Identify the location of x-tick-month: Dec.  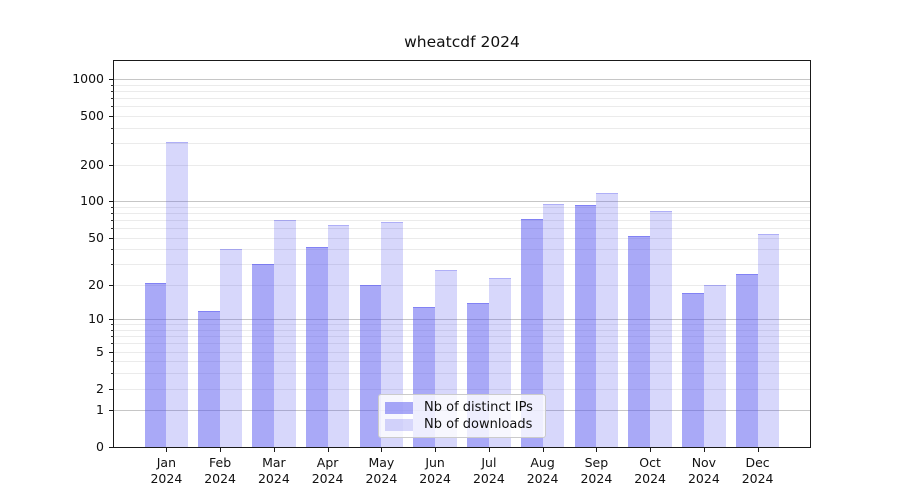
(757, 462).